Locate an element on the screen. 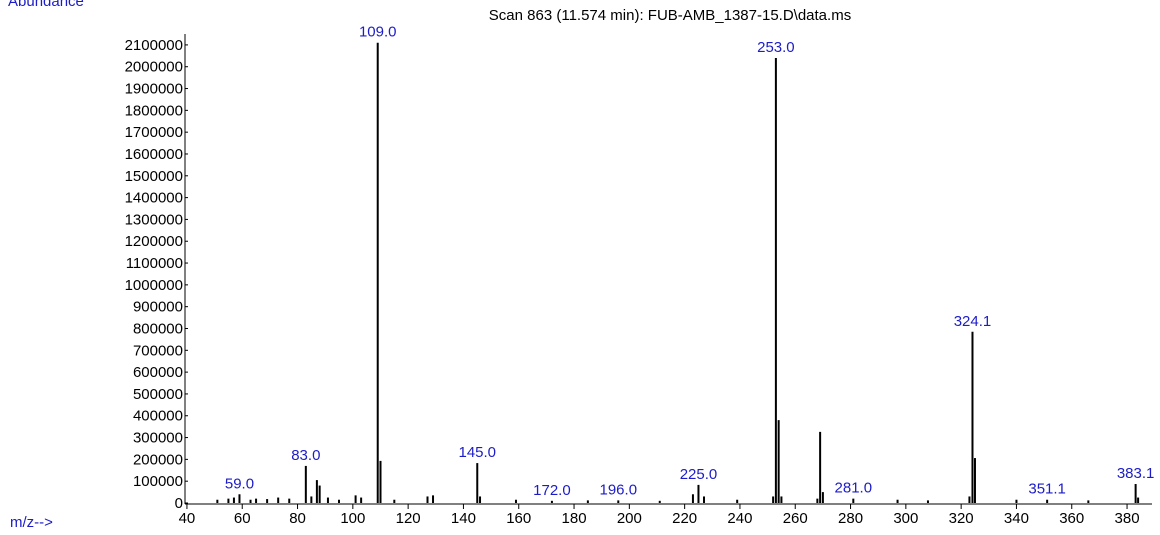  x-axis-label: m/z--> is located at coordinates (31, 522).